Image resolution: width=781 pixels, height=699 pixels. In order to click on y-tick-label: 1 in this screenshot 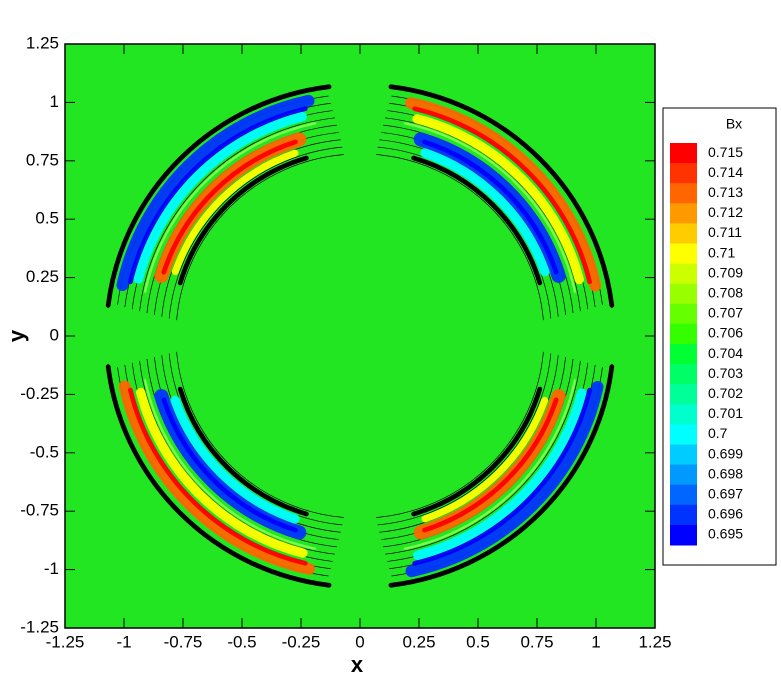, I will do `click(54, 101)`.